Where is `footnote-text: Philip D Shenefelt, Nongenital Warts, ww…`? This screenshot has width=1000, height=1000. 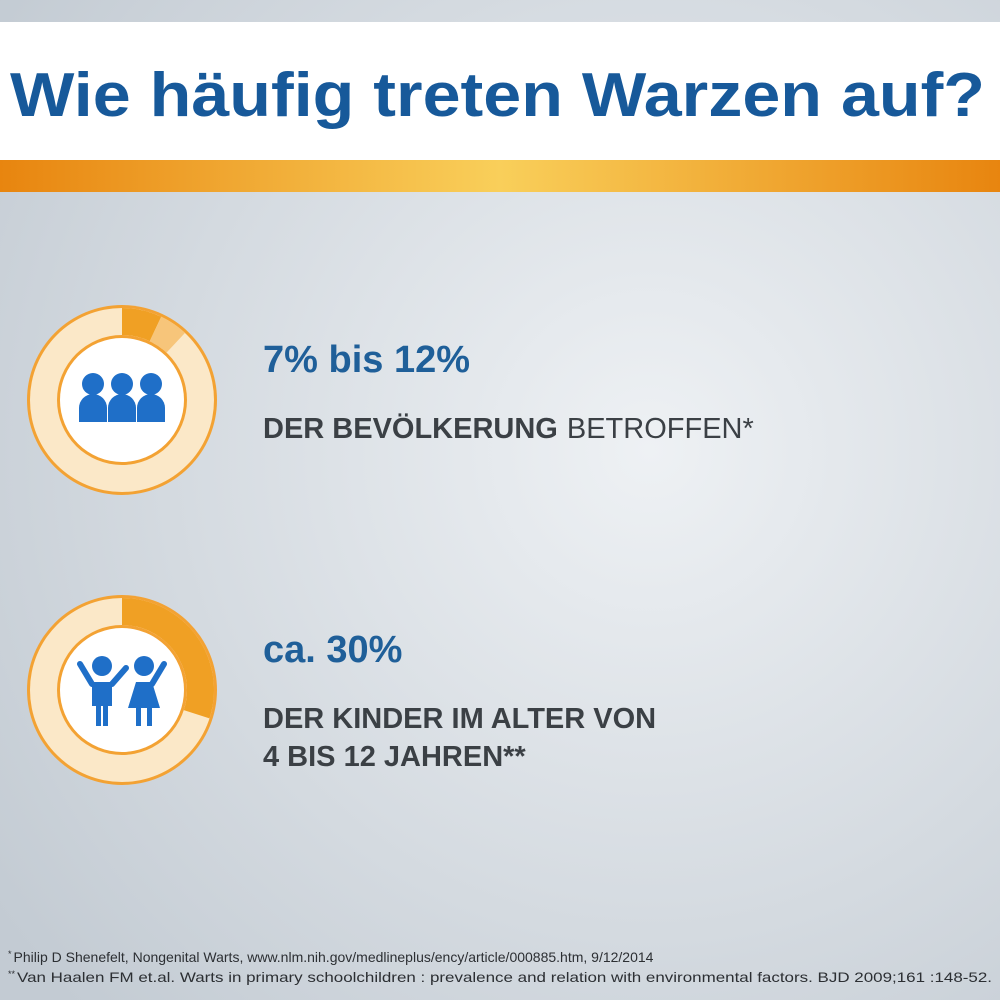
footnote-text: Philip D Shenefelt, Nongenital Warts, ww… is located at coordinates (334, 957).